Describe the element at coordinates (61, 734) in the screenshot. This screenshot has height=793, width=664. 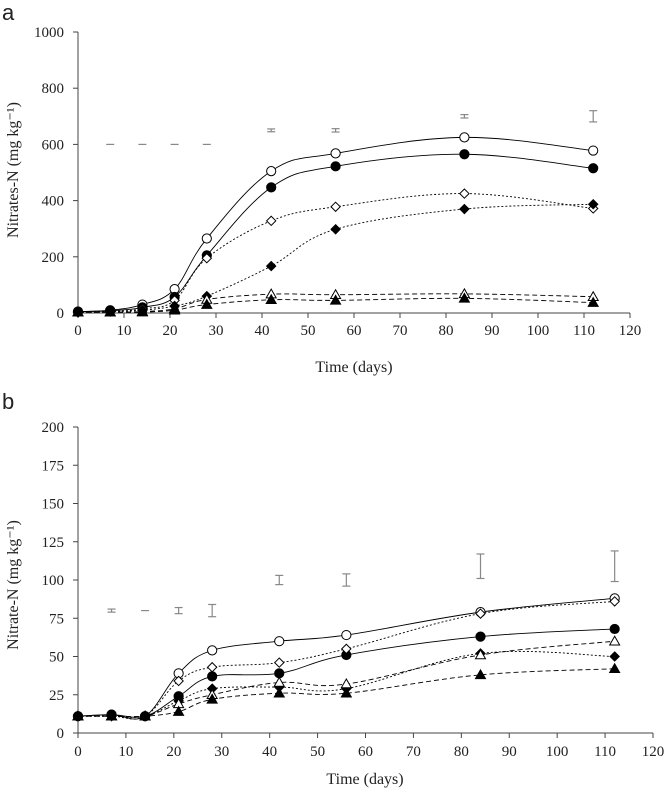
I see `panel-b-y-tick-label: 0` at that location.